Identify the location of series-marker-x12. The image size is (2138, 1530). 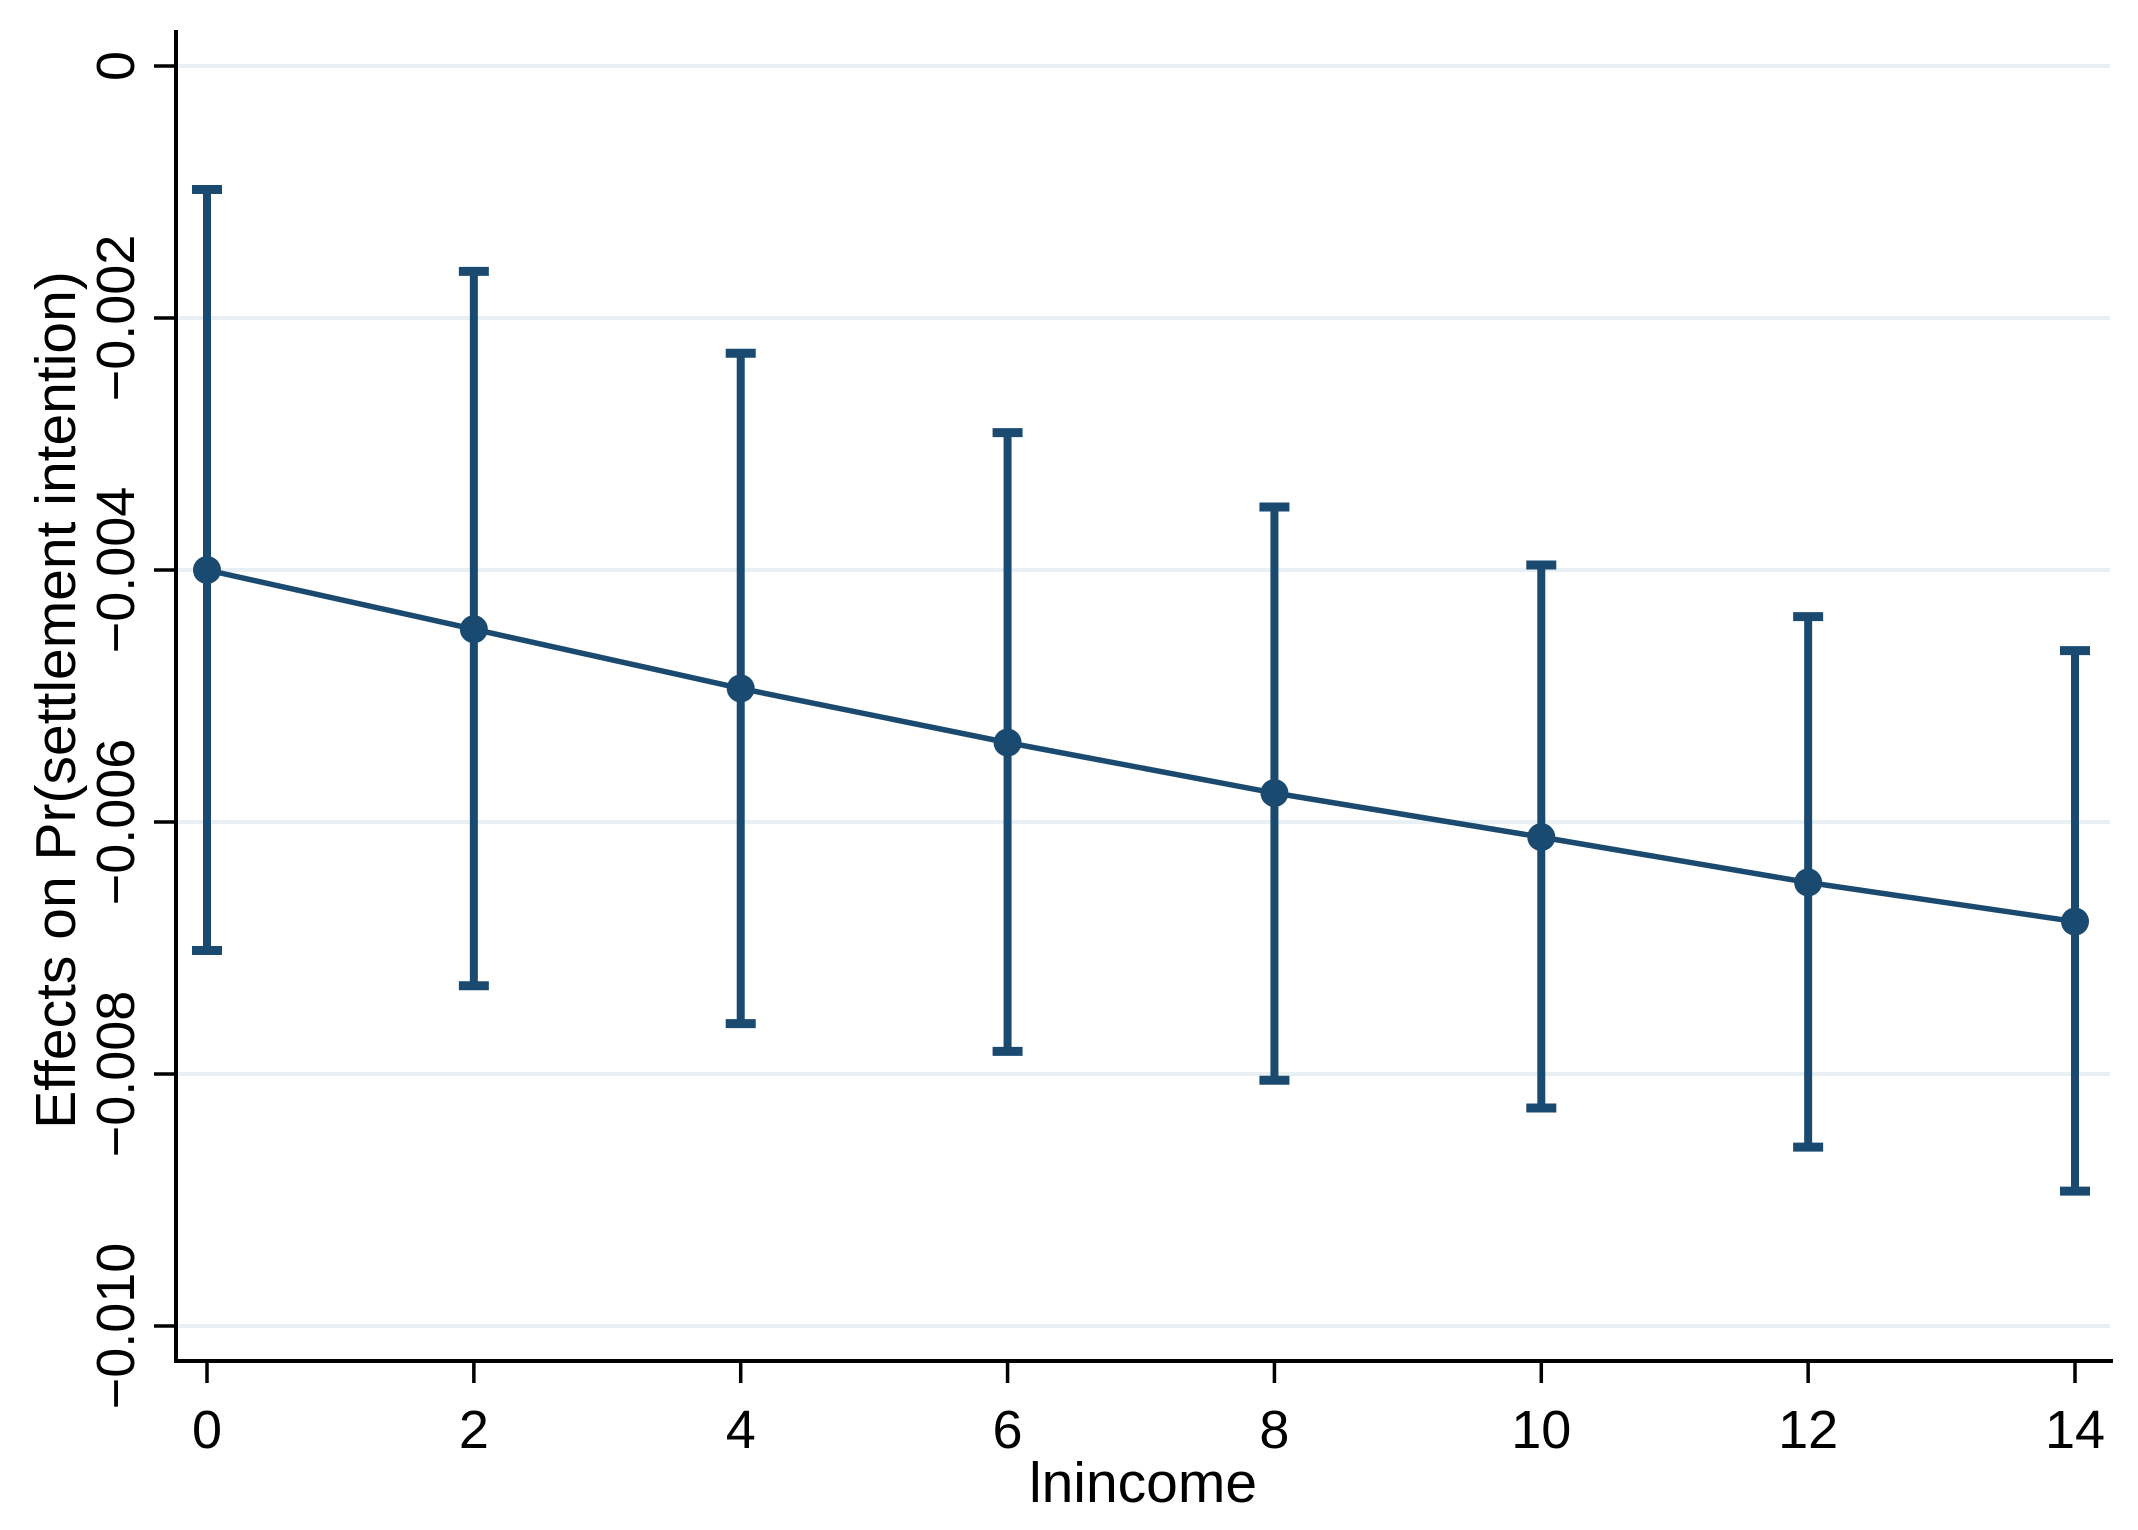
(1808, 882).